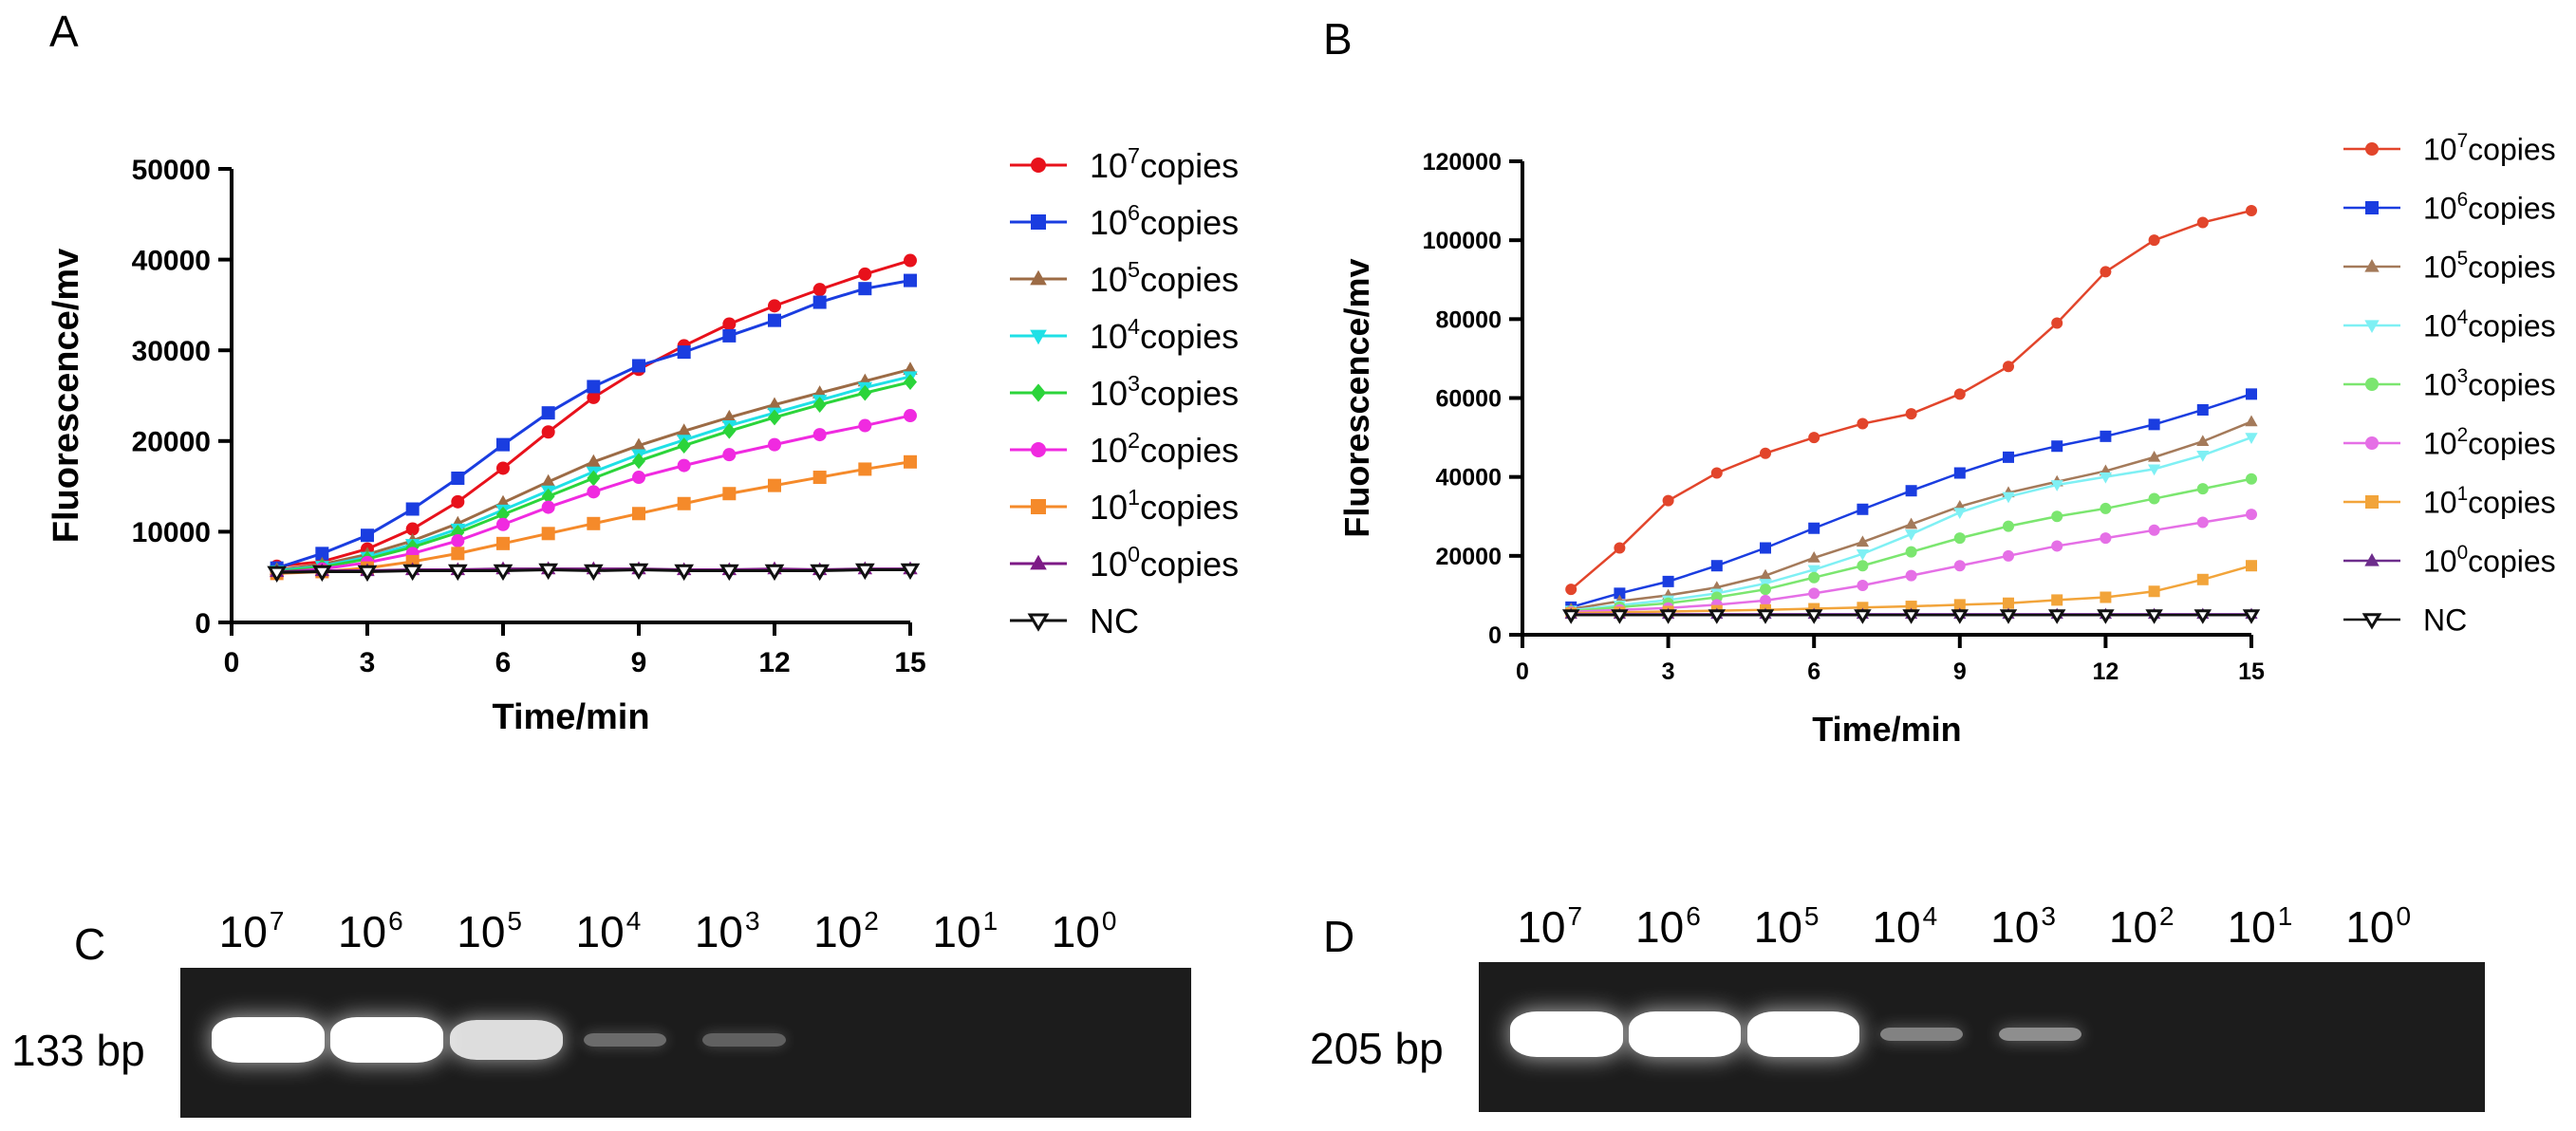 The image size is (2576, 1131). I want to click on lane-label: 105, so click(490, 931).